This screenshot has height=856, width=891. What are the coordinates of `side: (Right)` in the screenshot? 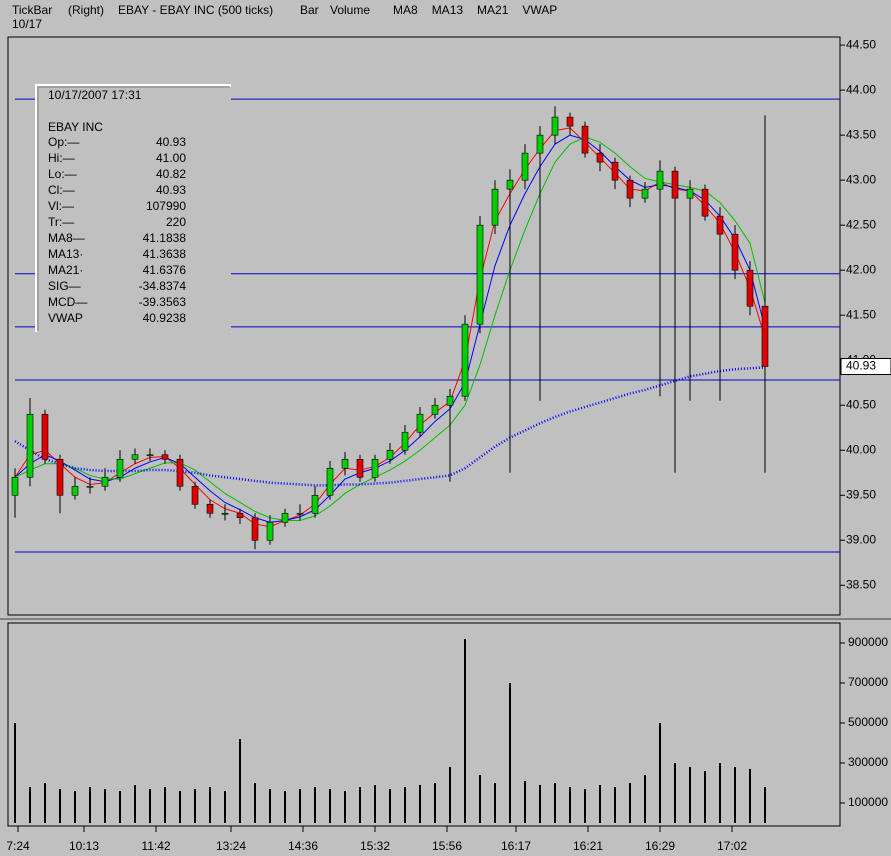 It's located at (86, 10).